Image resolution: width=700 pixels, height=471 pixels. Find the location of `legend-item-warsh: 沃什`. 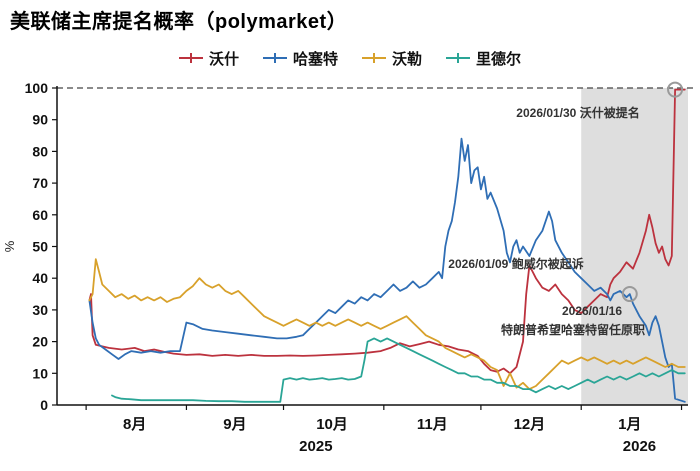

legend-item-warsh: 沃什 is located at coordinates (208, 58).